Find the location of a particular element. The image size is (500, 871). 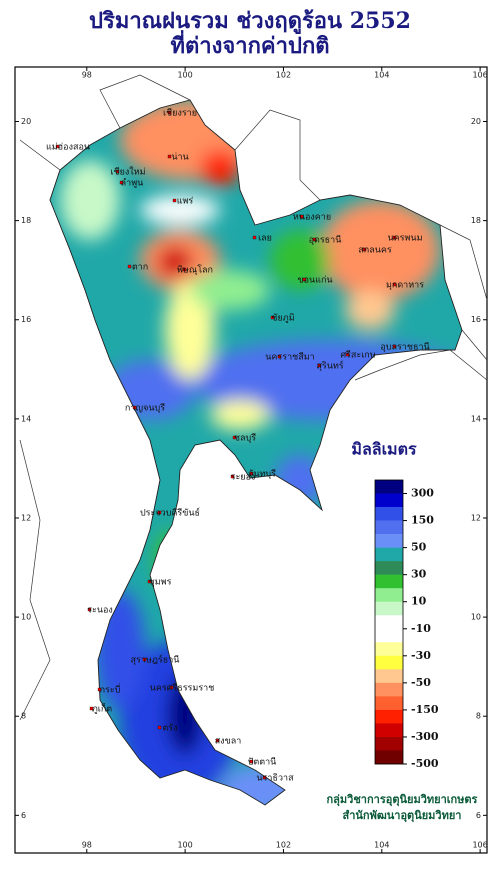

legend-label: -30 is located at coordinates (421, 655).